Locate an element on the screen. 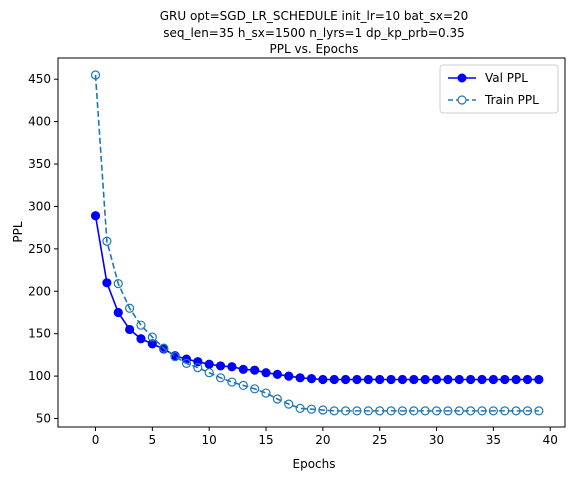 This screenshot has height=480, width=575. y-tick-label: 250 is located at coordinates (39, 249).